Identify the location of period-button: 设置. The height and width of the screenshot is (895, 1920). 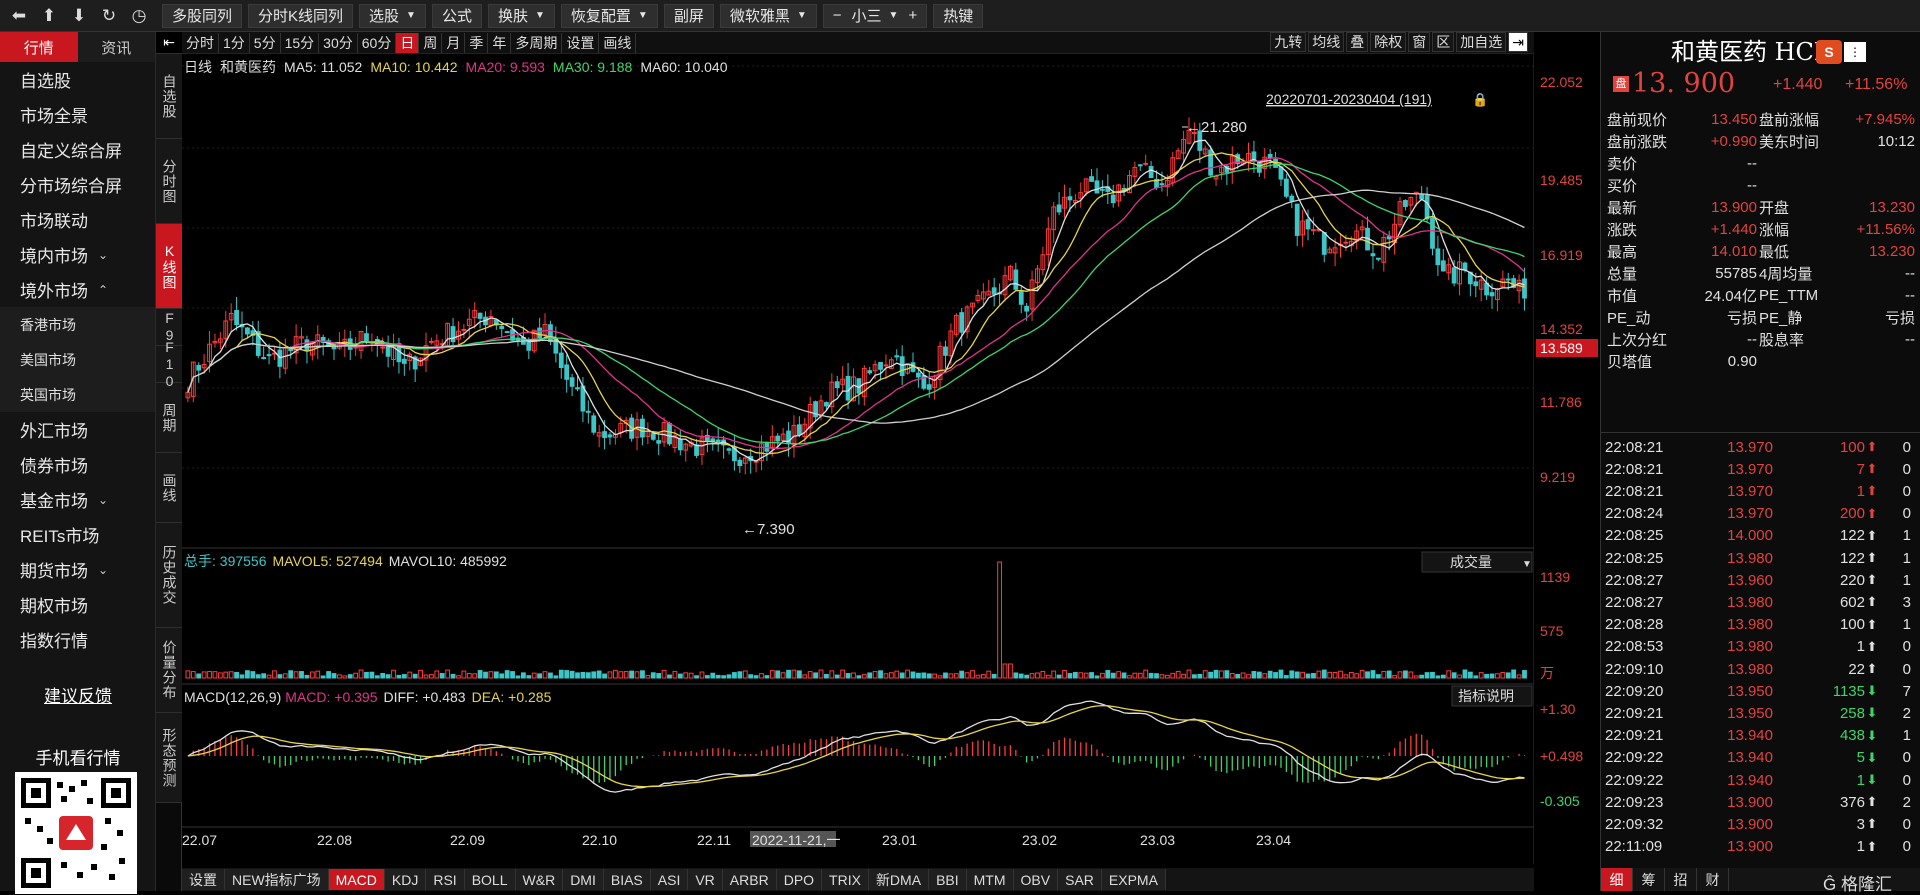
(581, 42).